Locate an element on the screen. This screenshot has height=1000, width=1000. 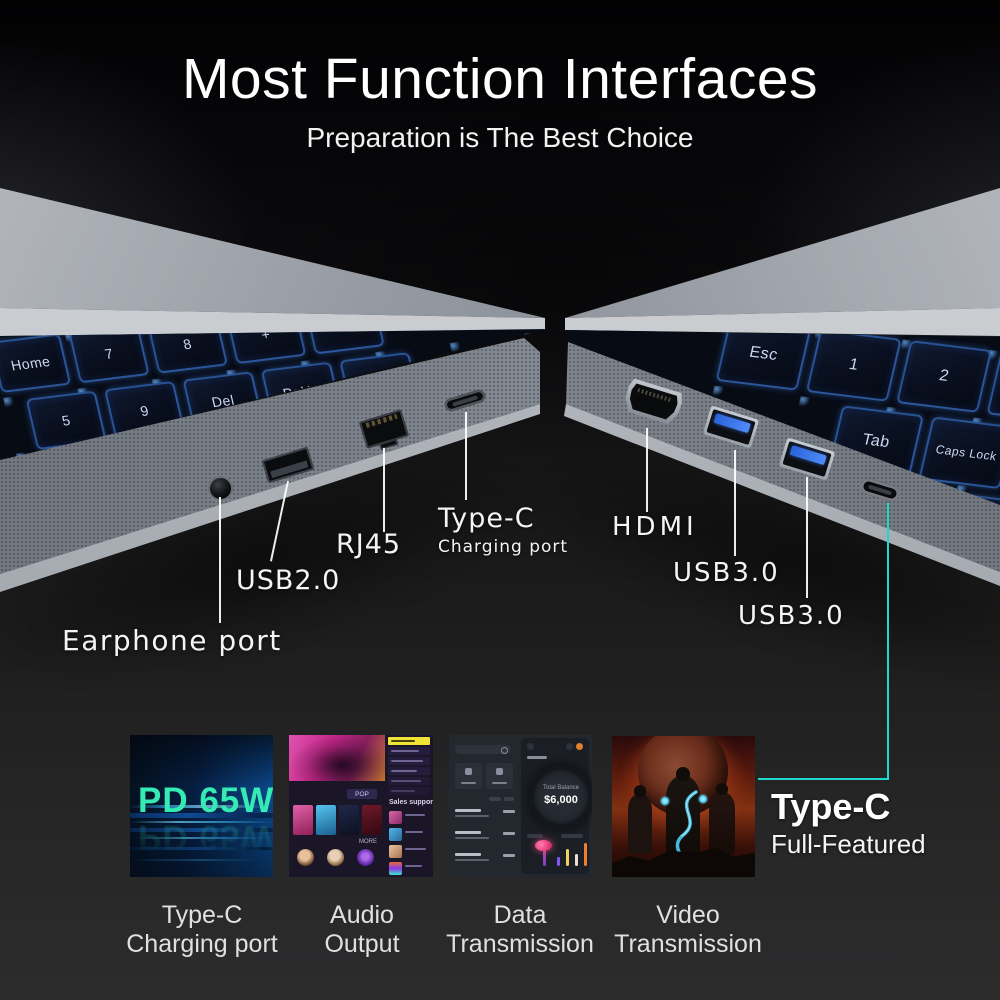
thumb-data-transmission: Total Balance $6,000 is located at coordinates (520, 806).